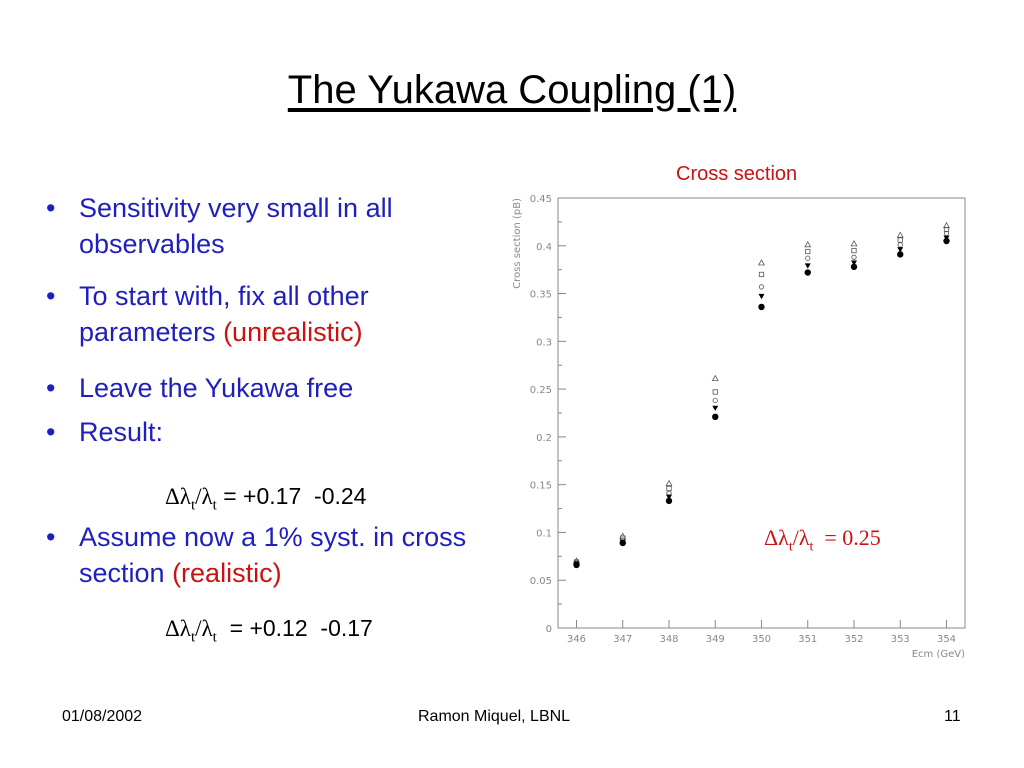 Image resolution: width=1024 pixels, height=768 pixels. Describe the element at coordinates (801, 537) in the screenshot. I see `annotation-slash: /λ` at that location.